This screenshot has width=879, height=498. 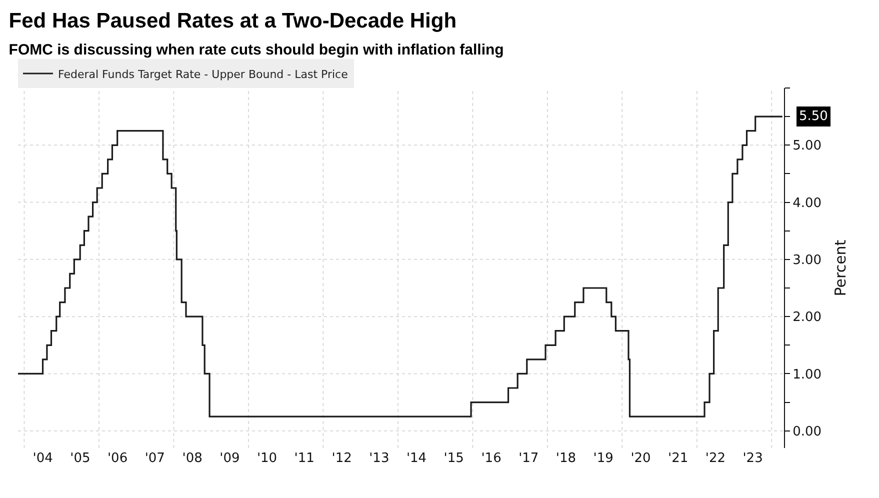 I want to click on x-tick-label: '20, so click(x=640, y=458).